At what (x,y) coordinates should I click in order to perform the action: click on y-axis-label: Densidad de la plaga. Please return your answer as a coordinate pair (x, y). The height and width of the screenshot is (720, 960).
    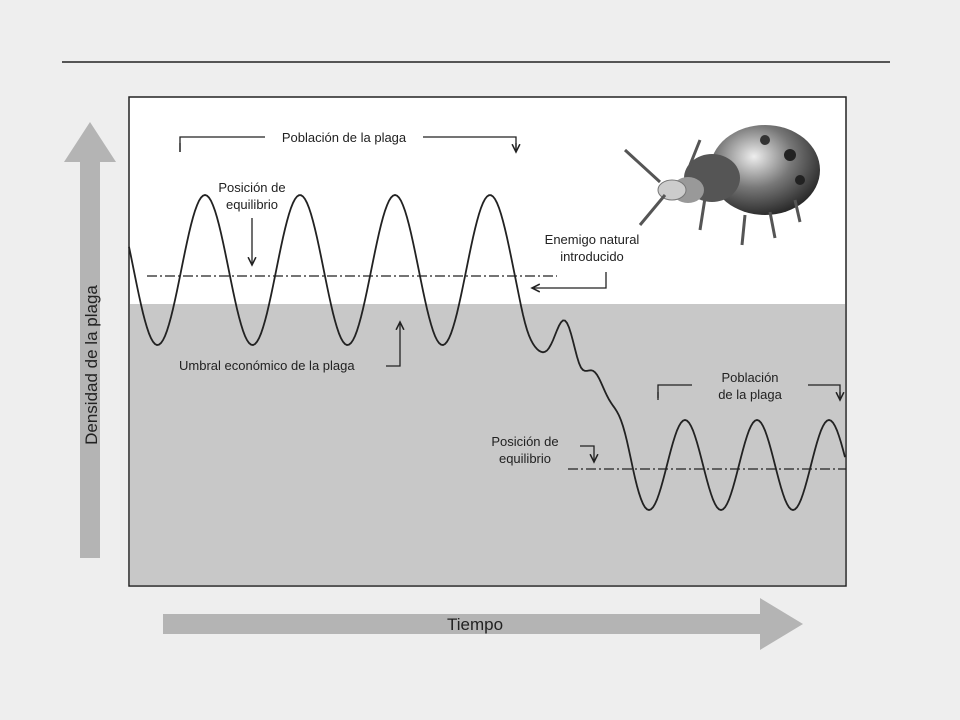
    Looking at the image, I should click on (91, 365).